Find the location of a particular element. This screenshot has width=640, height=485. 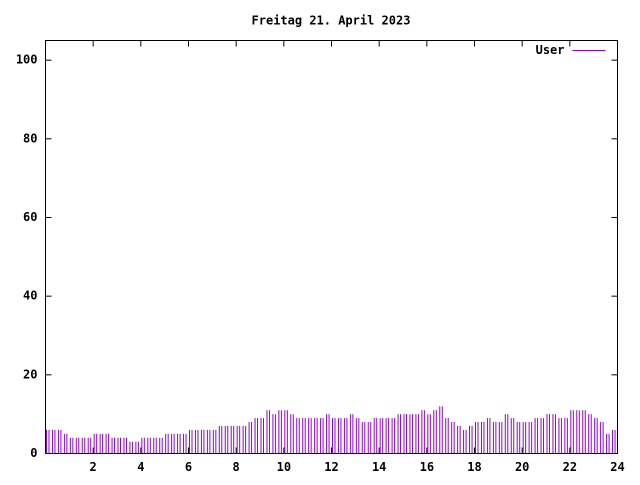

x-tick-label: 22 is located at coordinates (570, 467).